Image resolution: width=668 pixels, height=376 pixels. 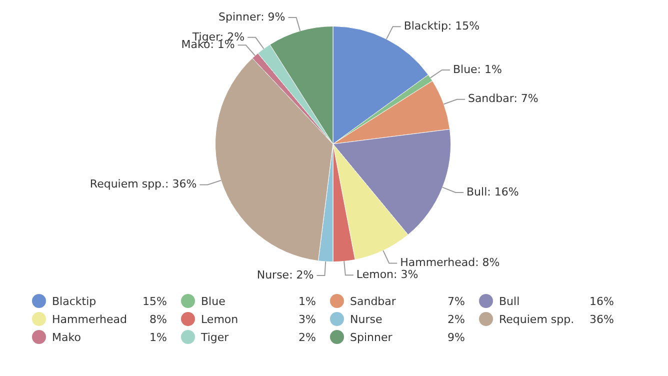 I want to click on legend-label: Blacktip, so click(x=75, y=301).